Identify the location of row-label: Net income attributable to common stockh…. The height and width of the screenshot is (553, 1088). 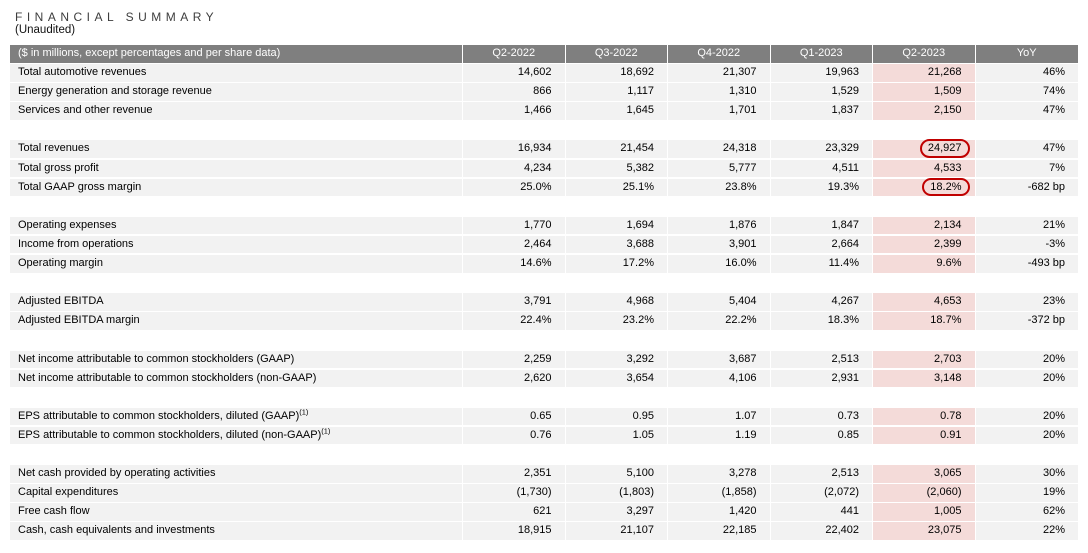
(236, 359).